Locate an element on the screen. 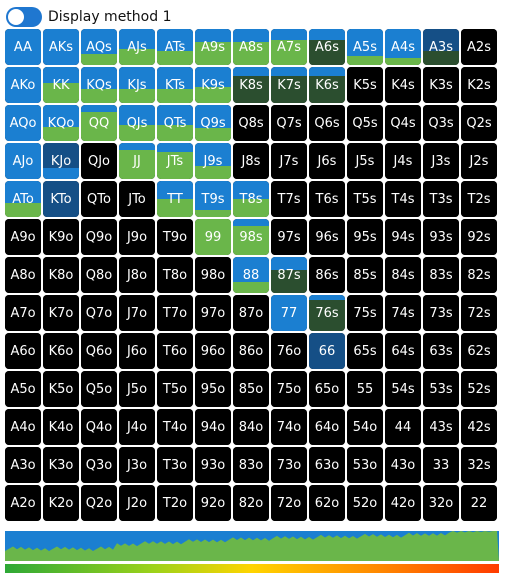 The image size is (524, 577). hand-cell: ATs is located at coordinates (175, 47).